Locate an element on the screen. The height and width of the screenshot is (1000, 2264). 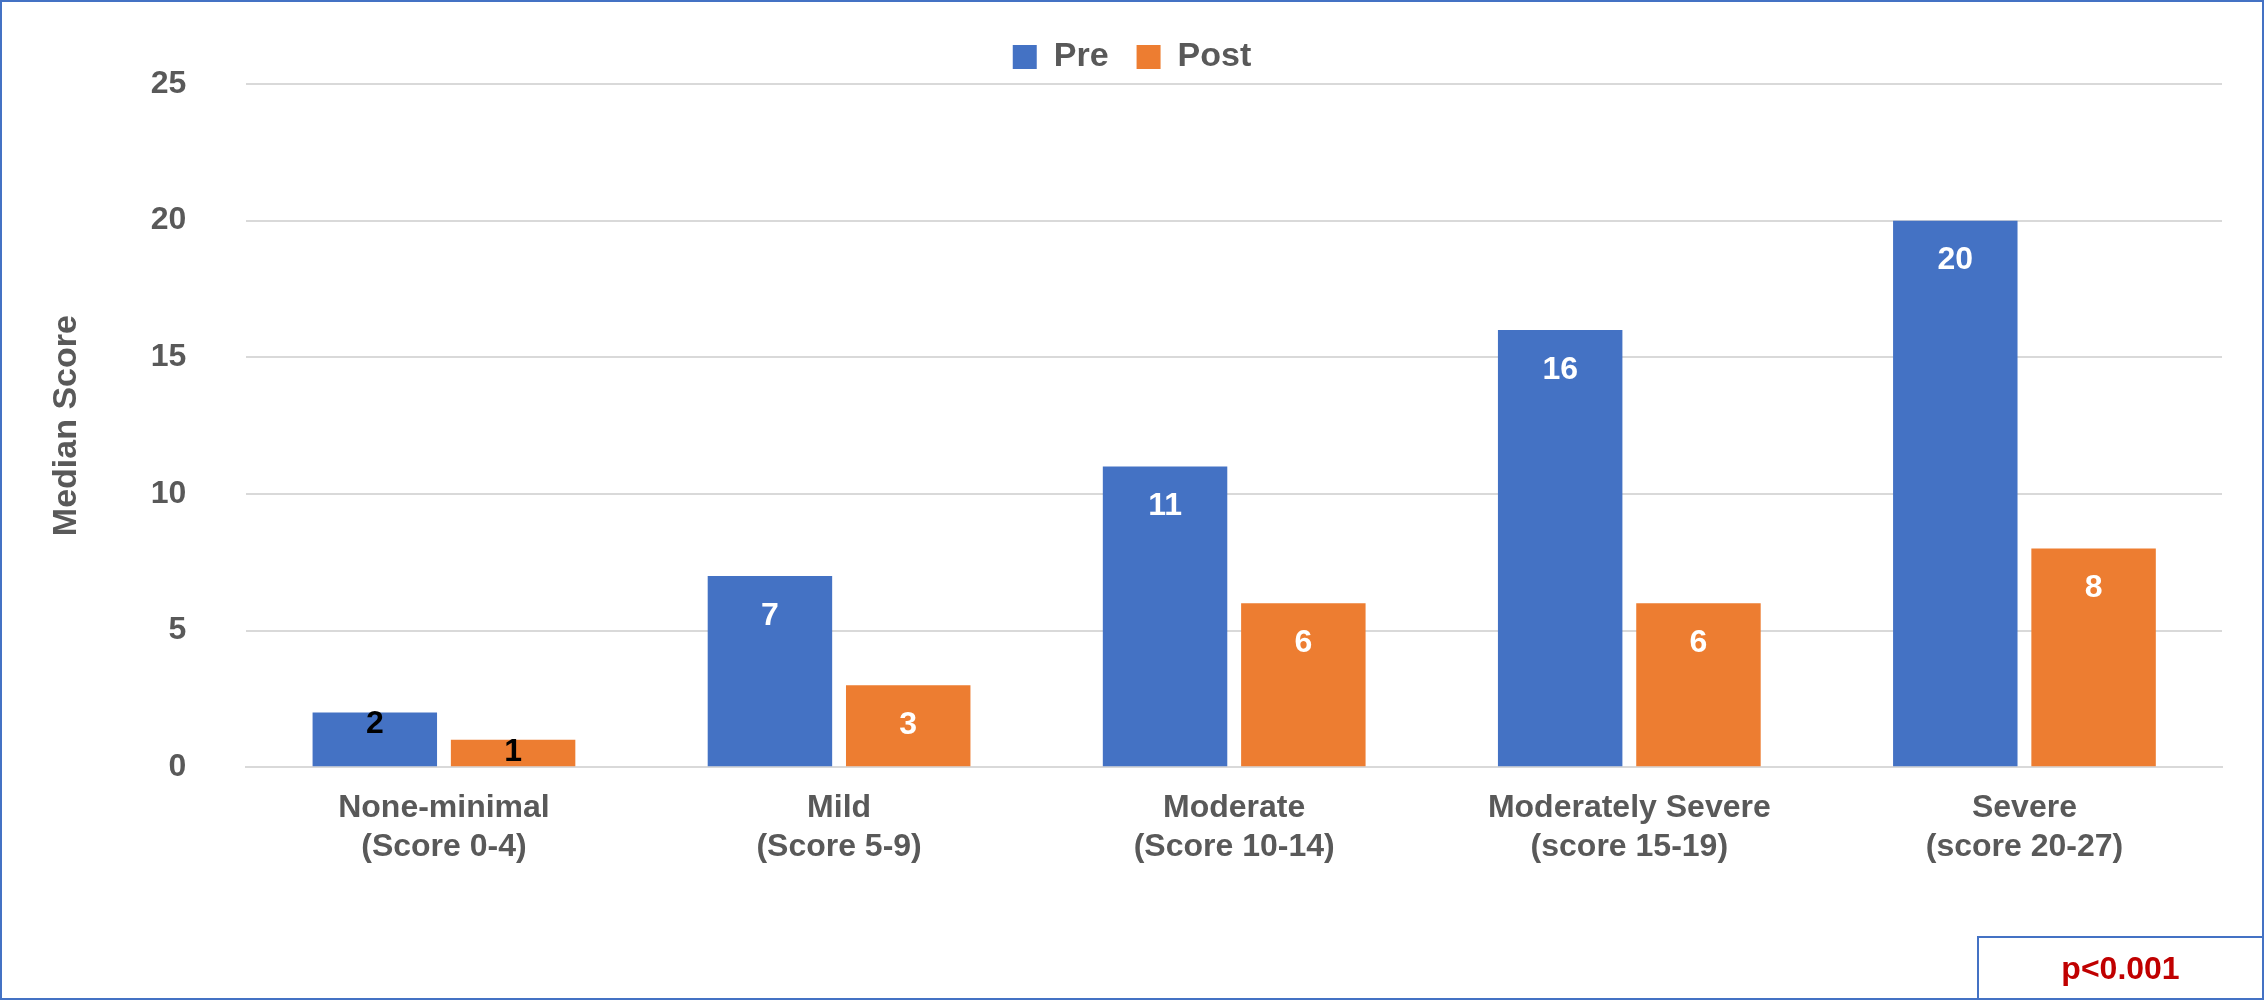
legend-label: Pre is located at coordinates (1081, 54).